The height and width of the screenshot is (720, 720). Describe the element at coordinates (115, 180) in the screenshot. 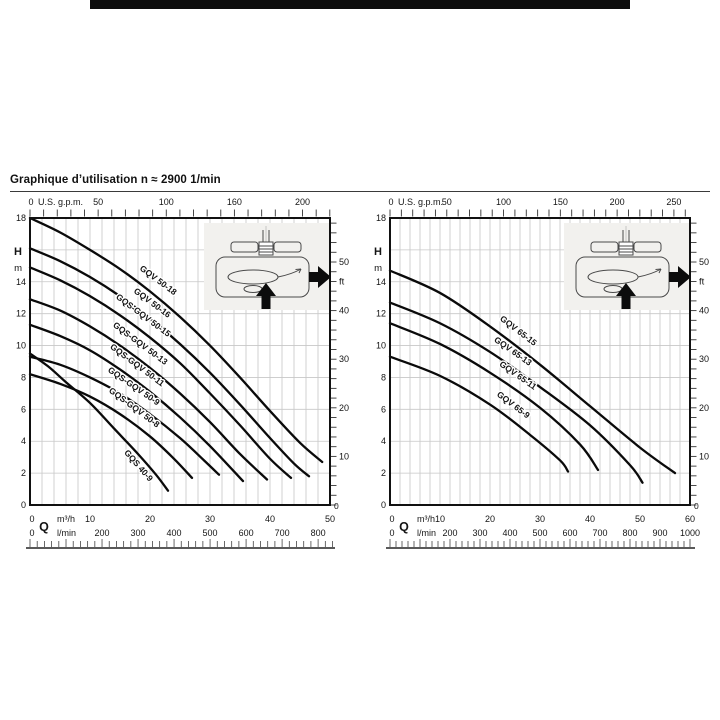

I see `page-title: Graphique d’utilisation n ≈ 2900 1/min` at that location.